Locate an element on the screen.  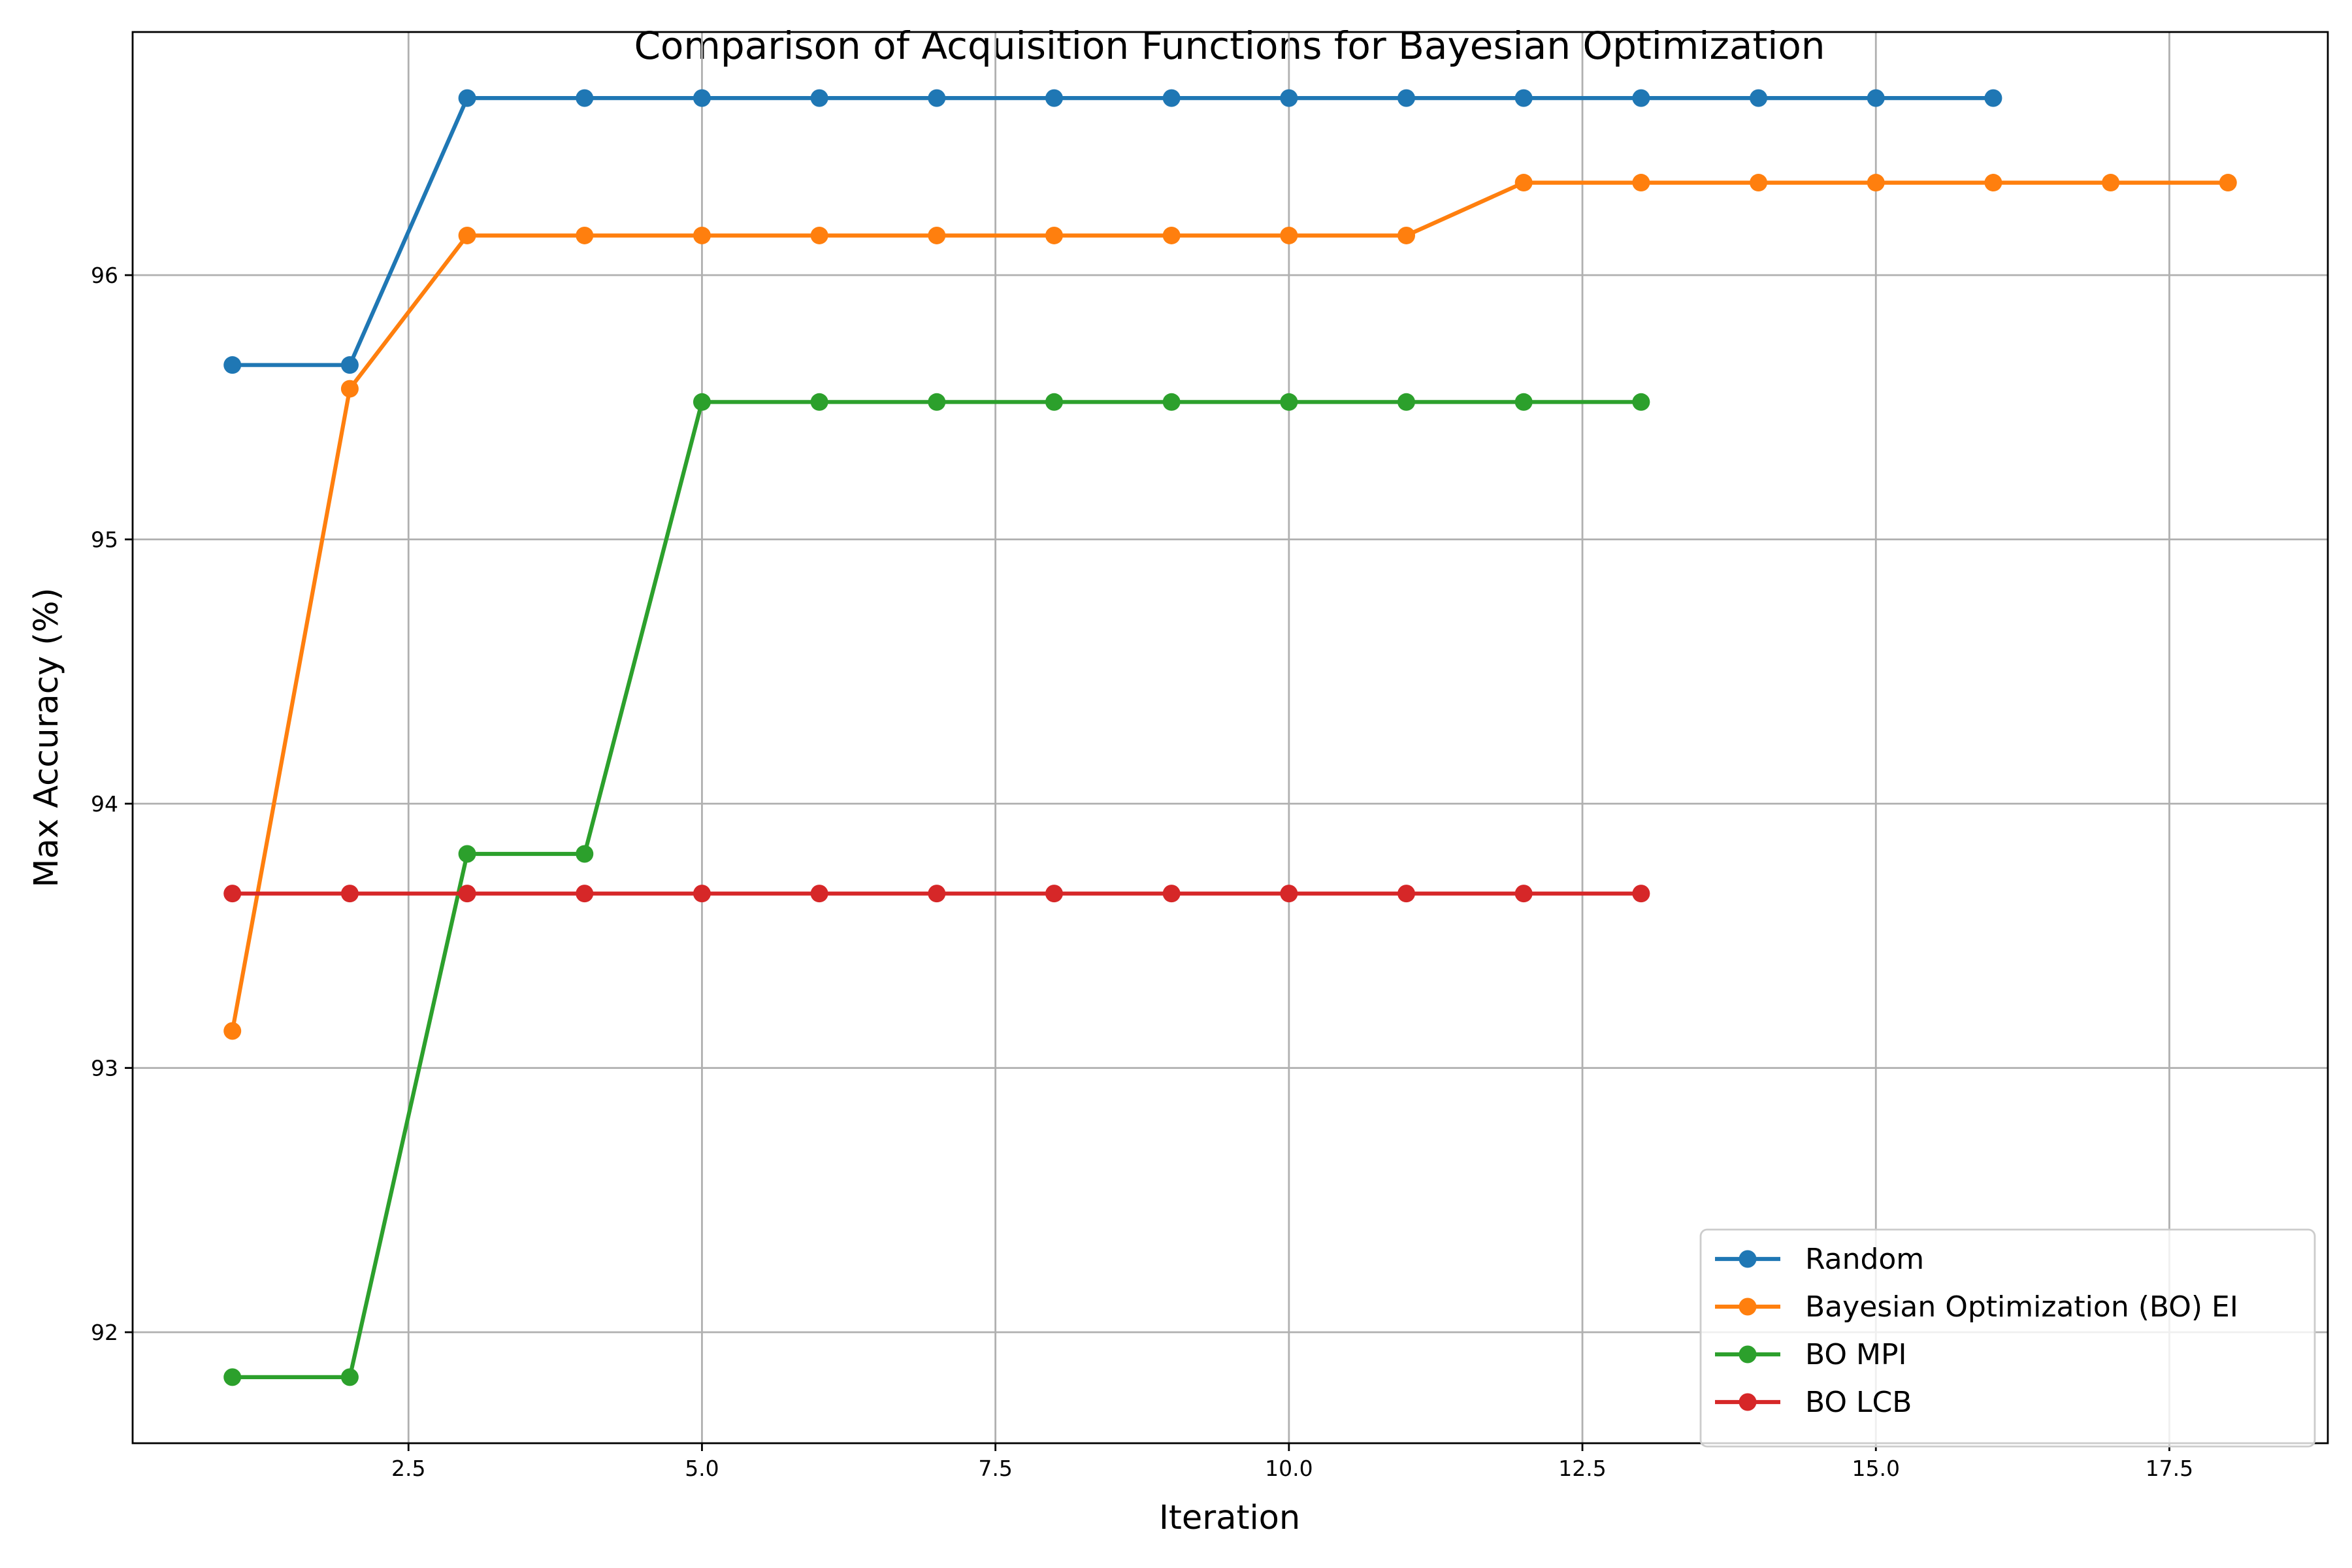
x-tick-label: 12.5 is located at coordinates (1582, 1468).